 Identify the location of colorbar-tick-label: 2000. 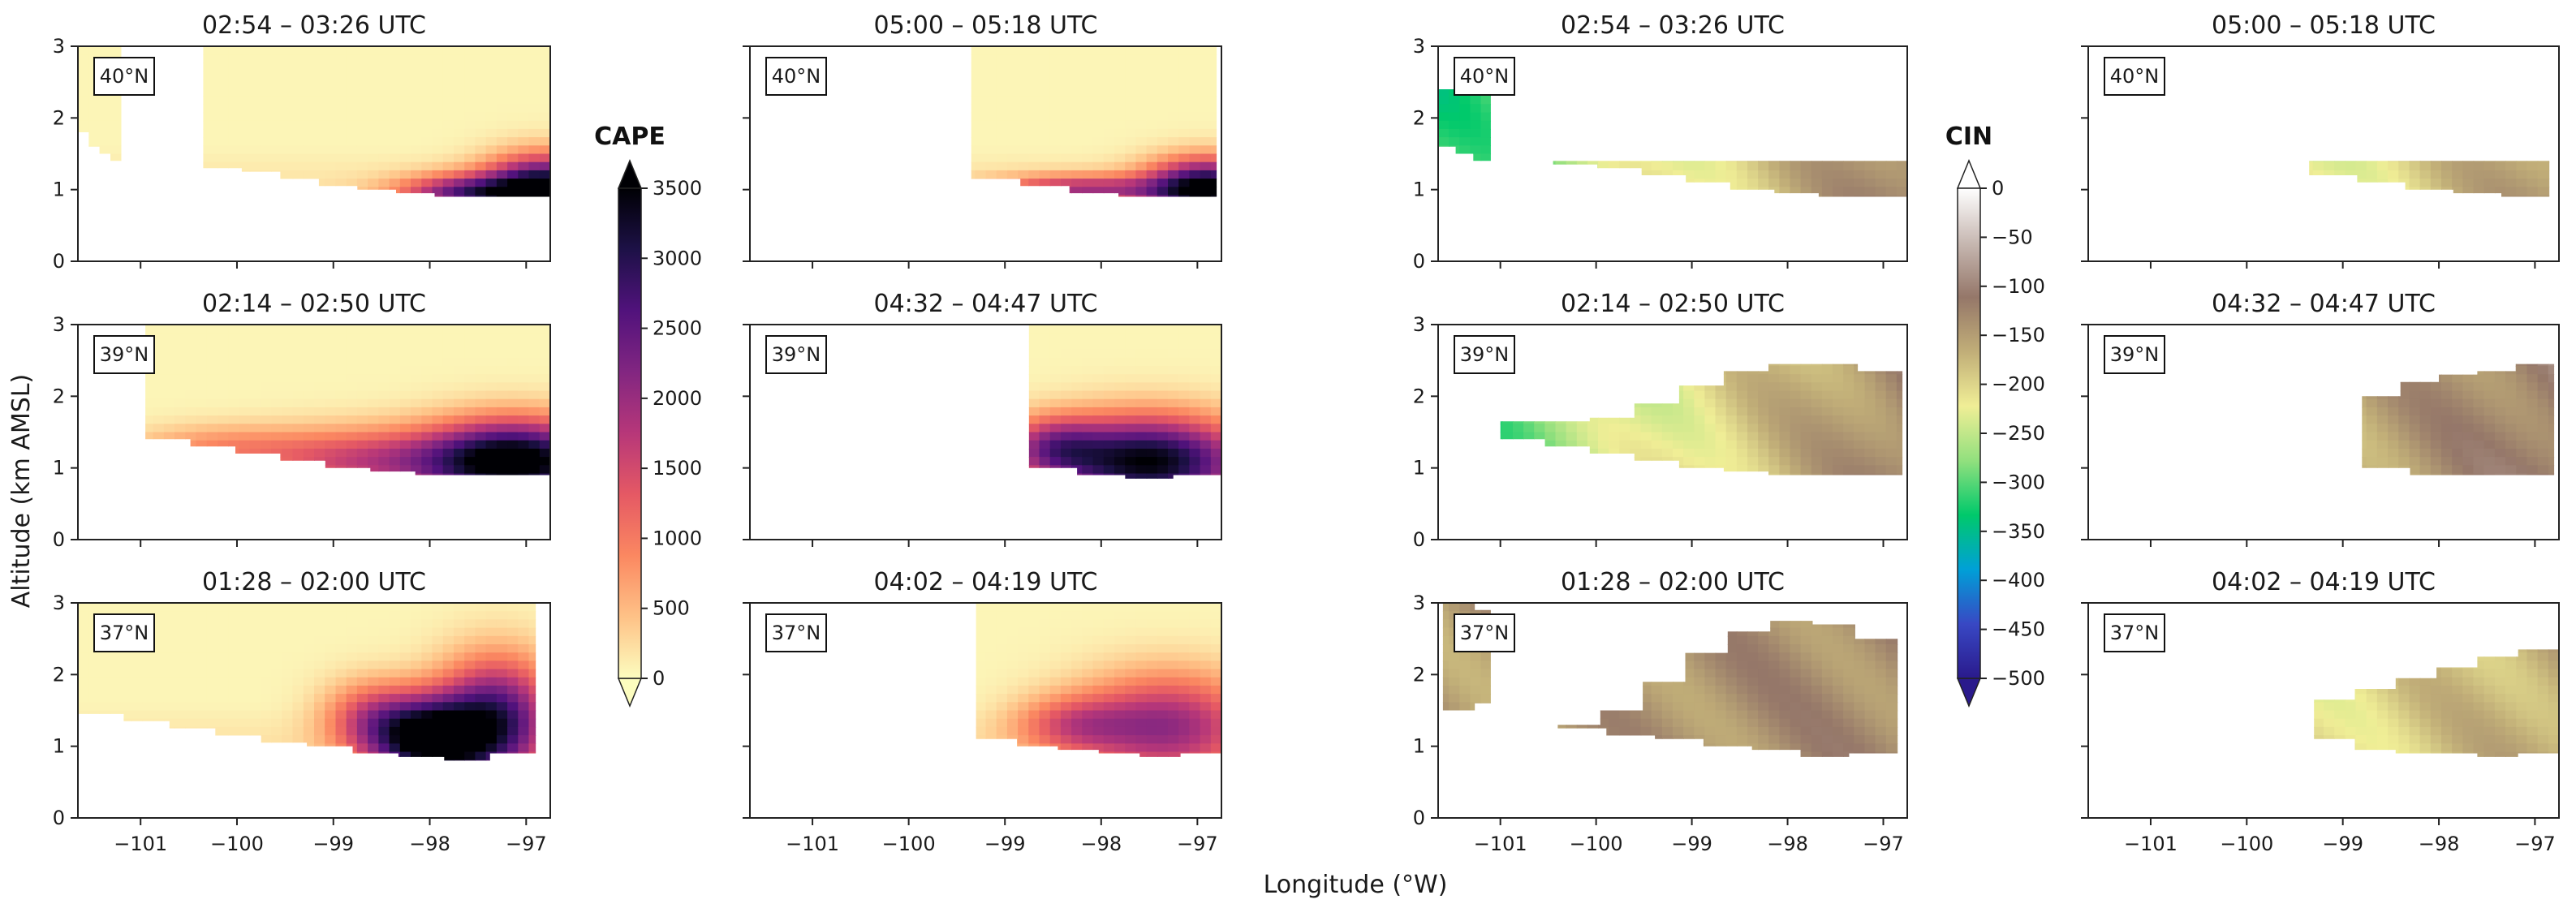
(678, 398).